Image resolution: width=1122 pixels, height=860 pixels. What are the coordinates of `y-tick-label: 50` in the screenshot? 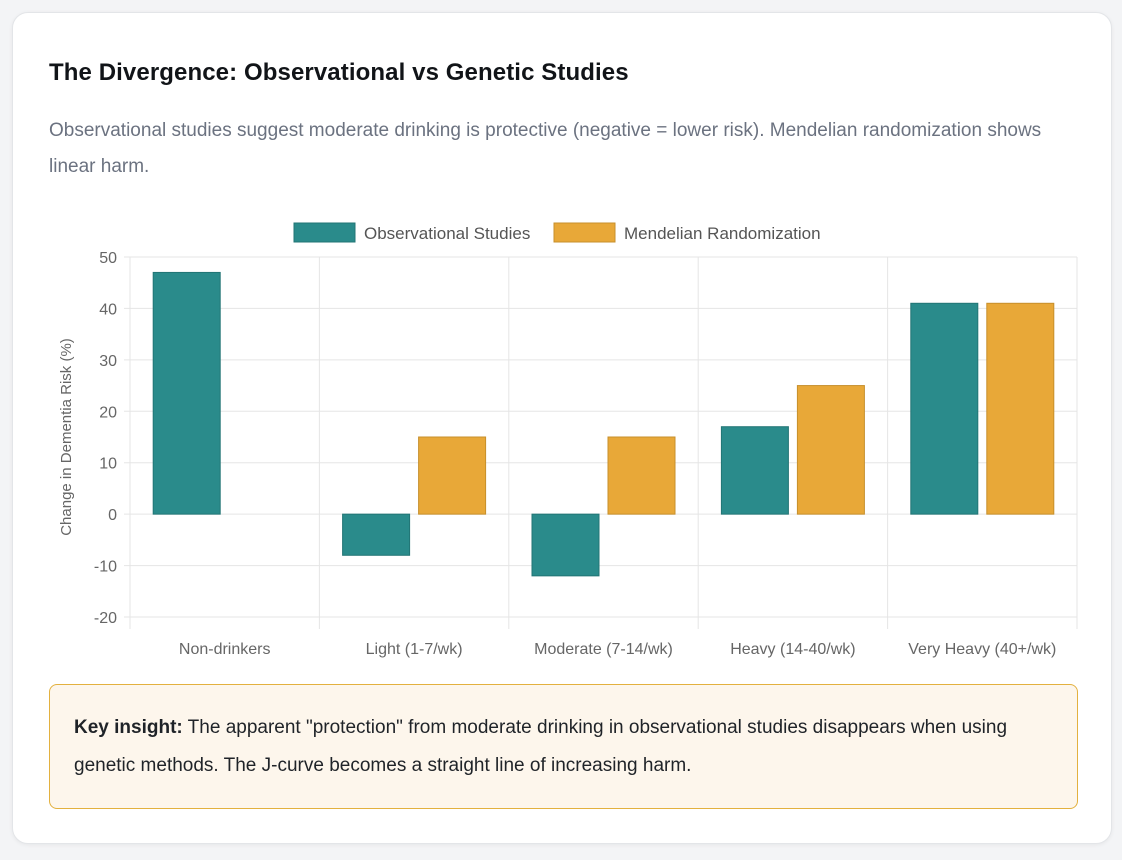 It's located at (108, 258).